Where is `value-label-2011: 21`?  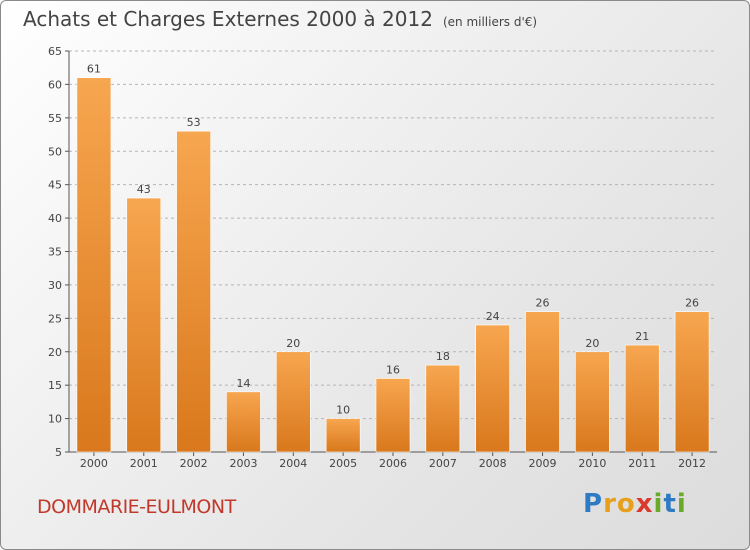 value-label-2011: 21 is located at coordinates (642, 336).